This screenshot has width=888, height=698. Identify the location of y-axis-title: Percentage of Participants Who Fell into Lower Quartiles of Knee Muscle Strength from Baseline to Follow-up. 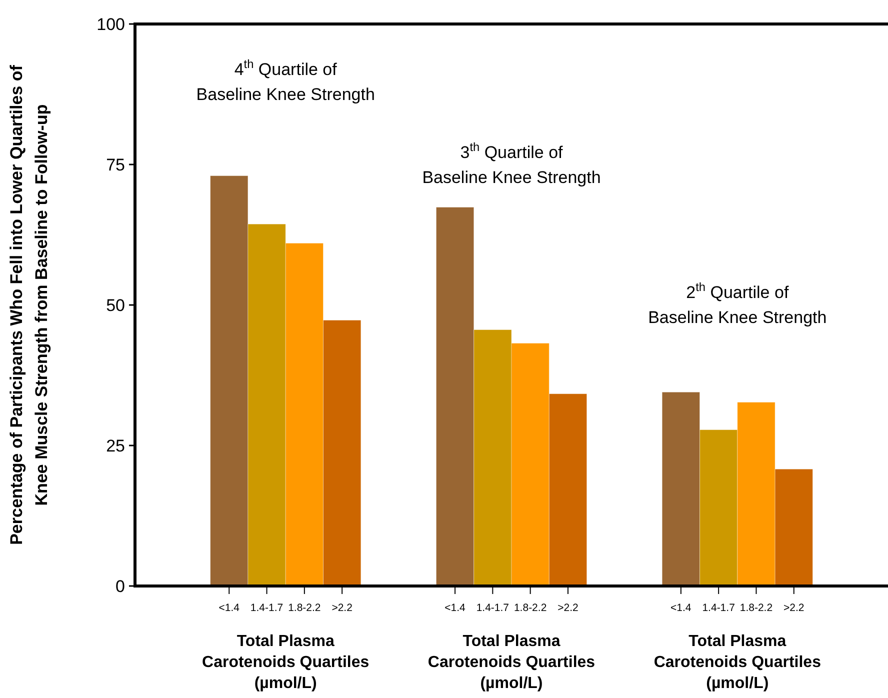
(29, 304).